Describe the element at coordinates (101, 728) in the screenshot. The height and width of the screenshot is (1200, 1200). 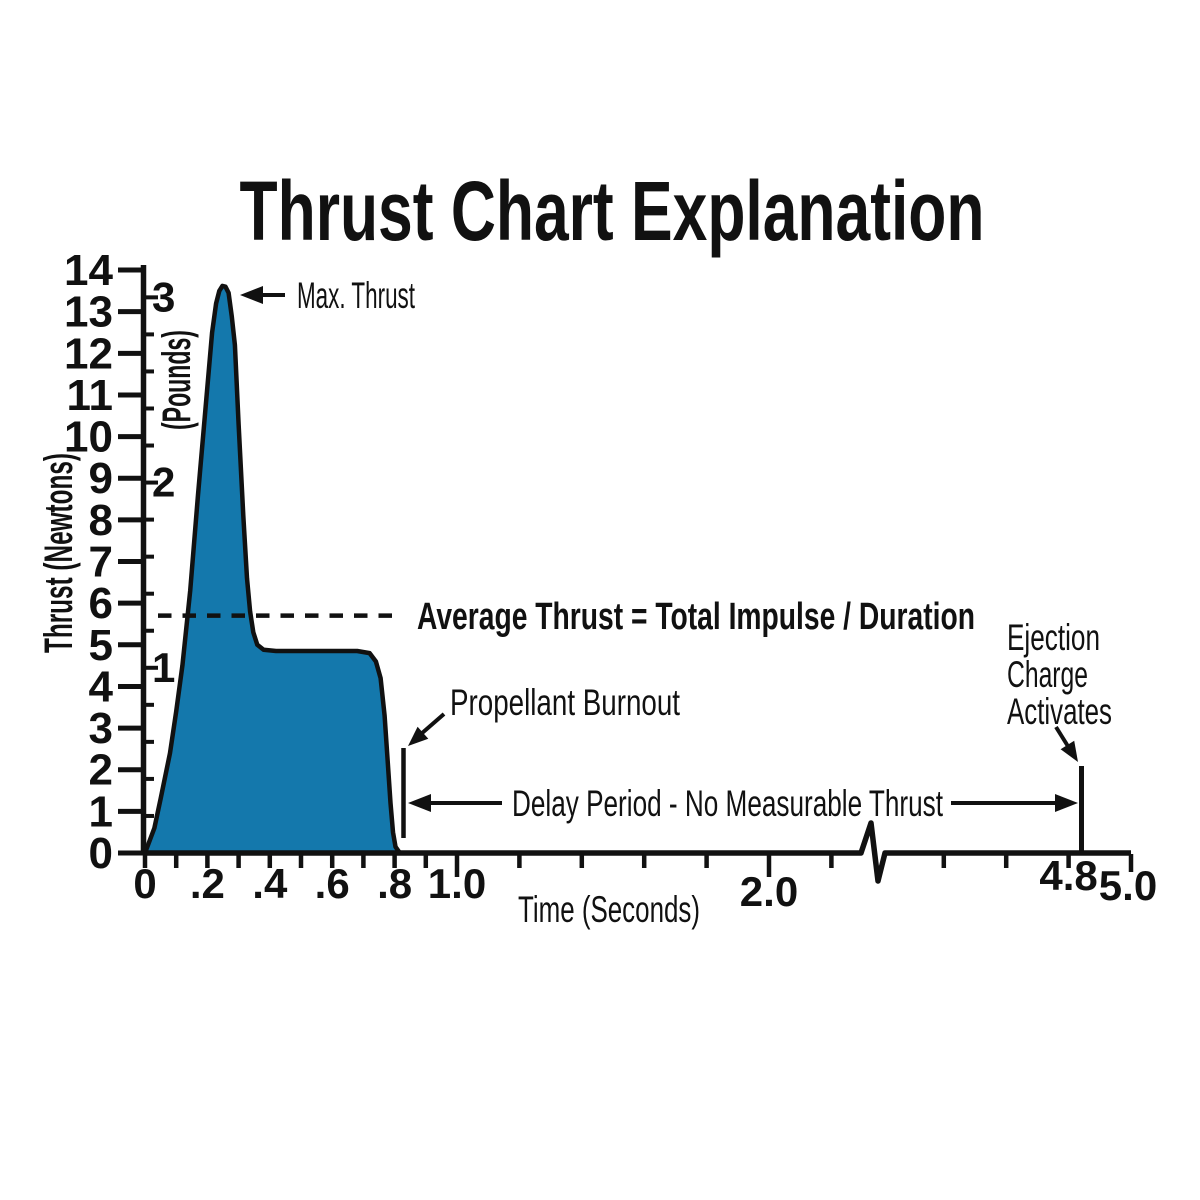
I see `newton-tick-label: 3` at that location.